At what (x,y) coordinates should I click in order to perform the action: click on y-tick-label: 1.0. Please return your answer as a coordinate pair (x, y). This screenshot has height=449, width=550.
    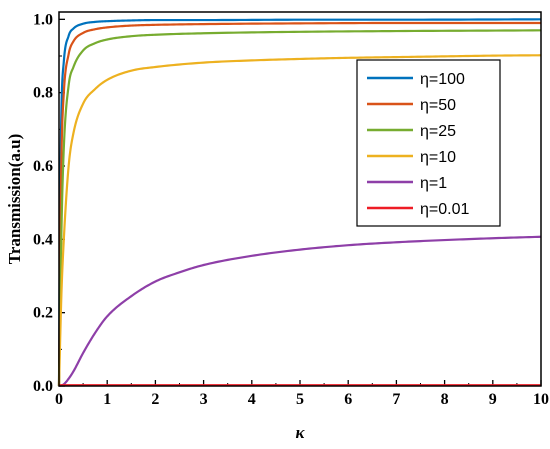
    Looking at the image, I should click on (43, 19).